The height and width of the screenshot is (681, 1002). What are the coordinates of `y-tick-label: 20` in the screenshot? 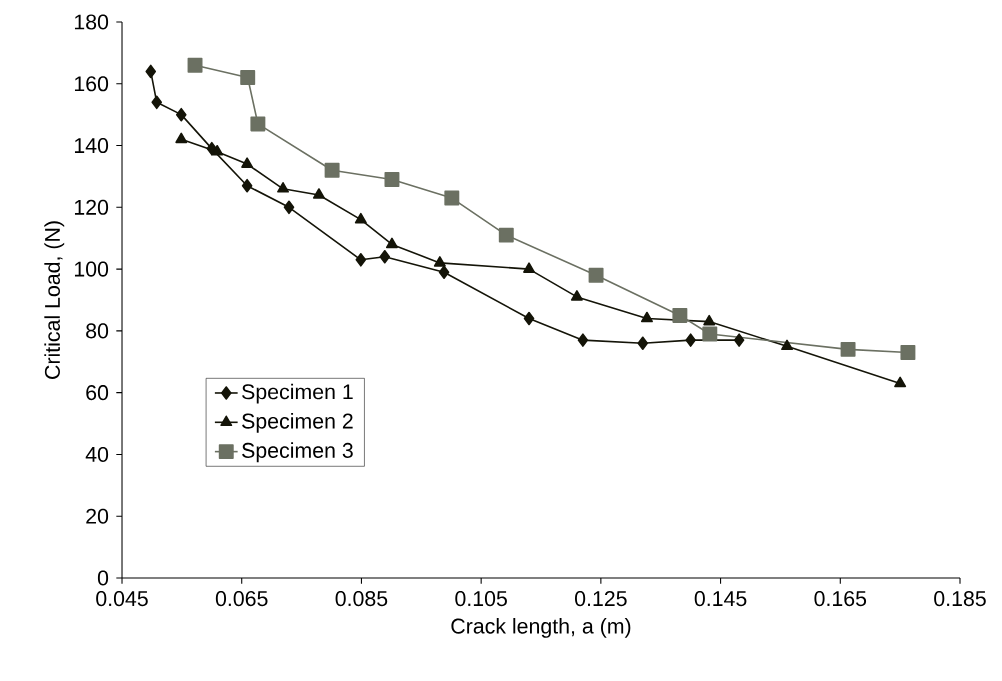 It's located at (97, 516).